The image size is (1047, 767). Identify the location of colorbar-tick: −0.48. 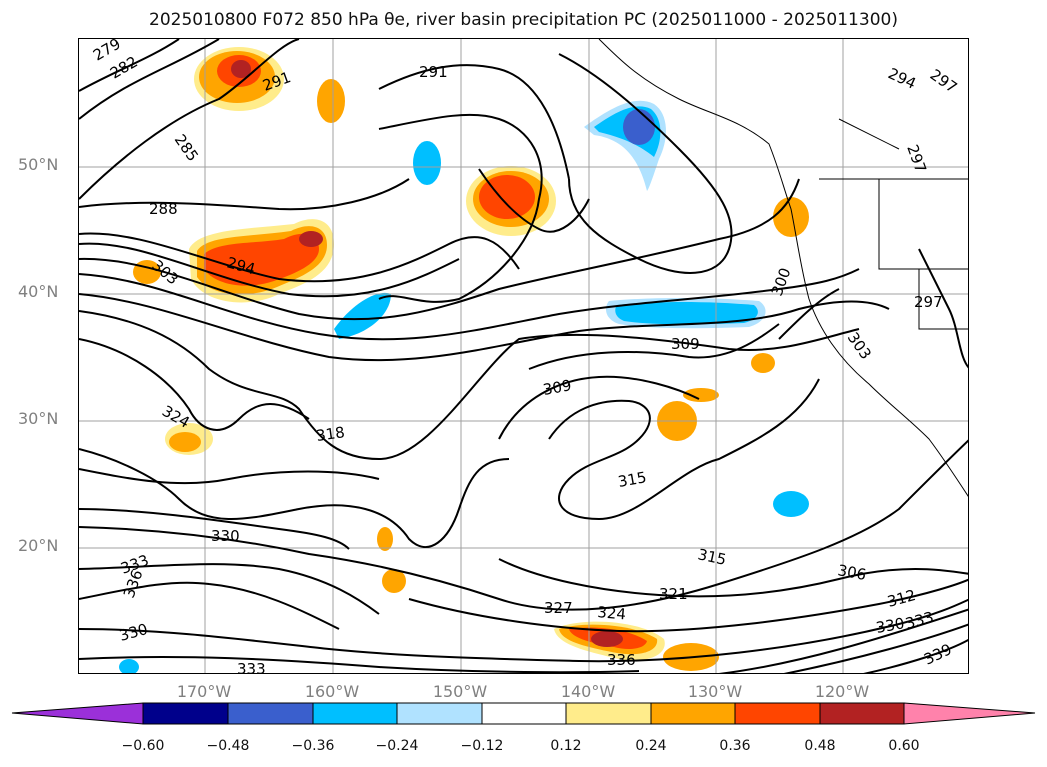
(228, 746).